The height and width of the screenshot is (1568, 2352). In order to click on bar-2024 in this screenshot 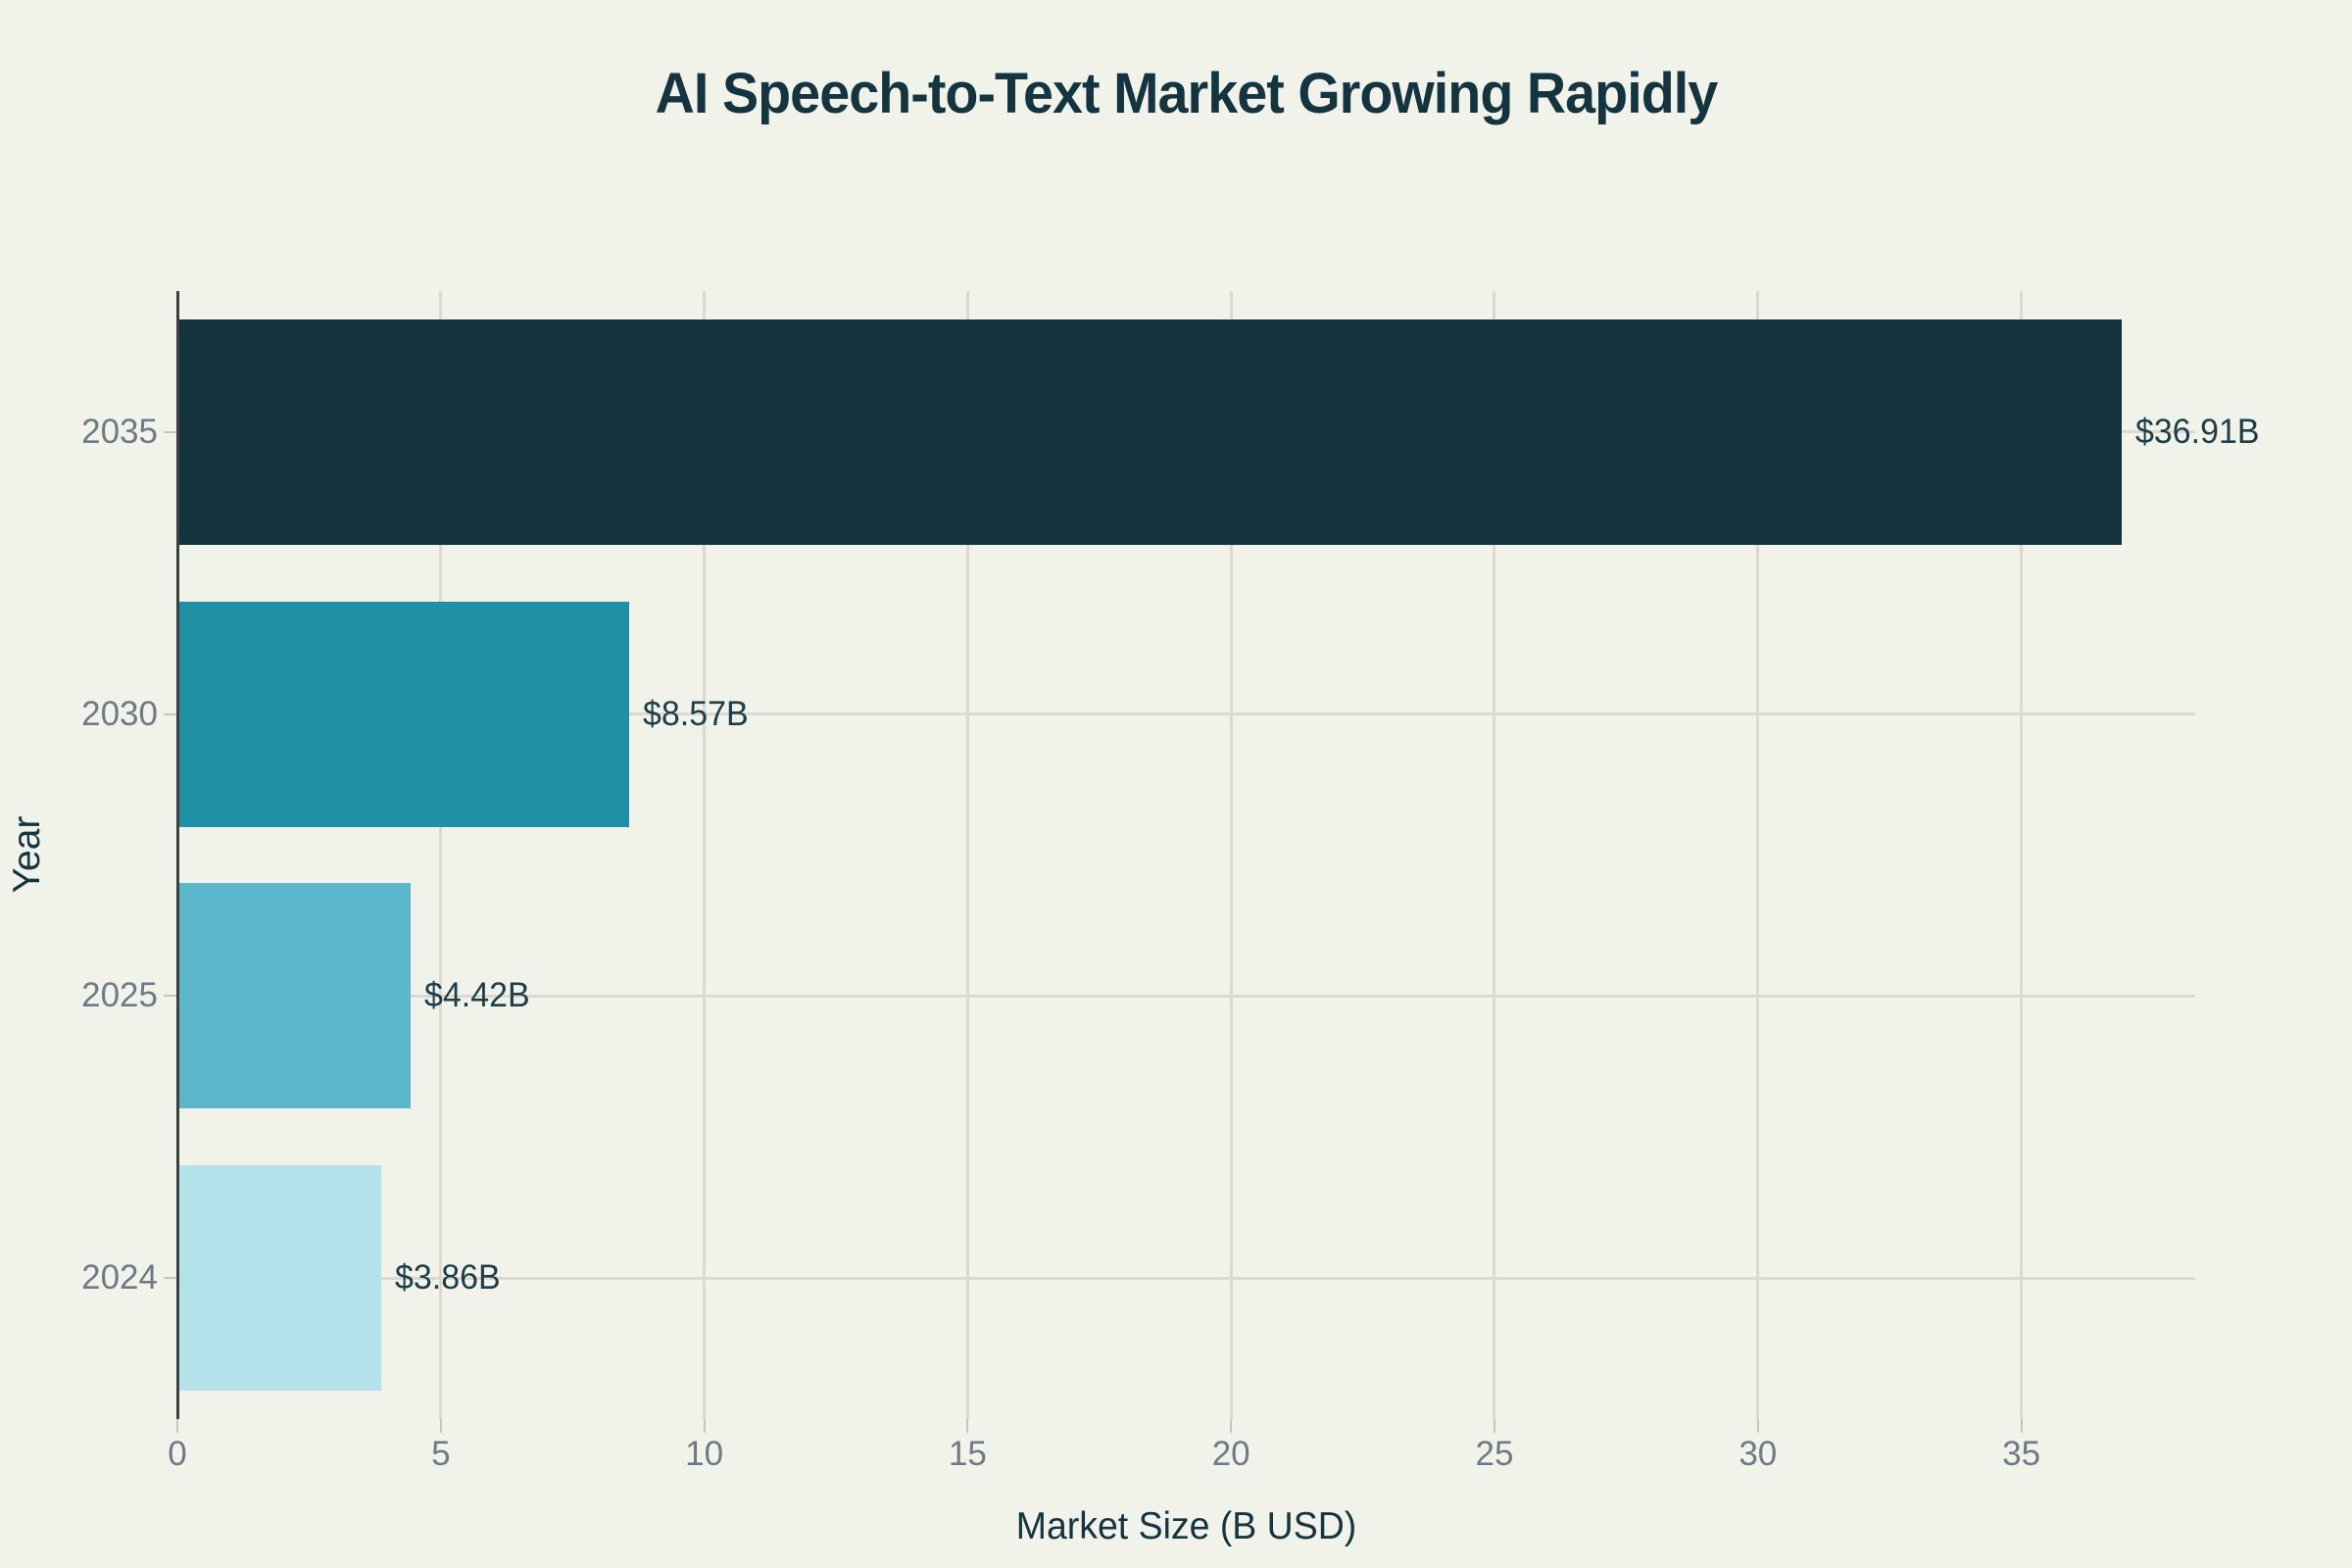, I will do `click(279, 1278)`.